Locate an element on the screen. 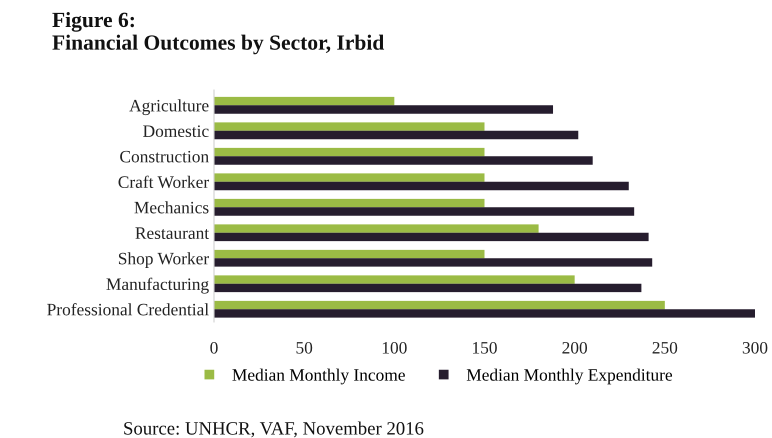 The image size is (772, 438). x-tick-label: 150 is located at coordinates (485, 348).